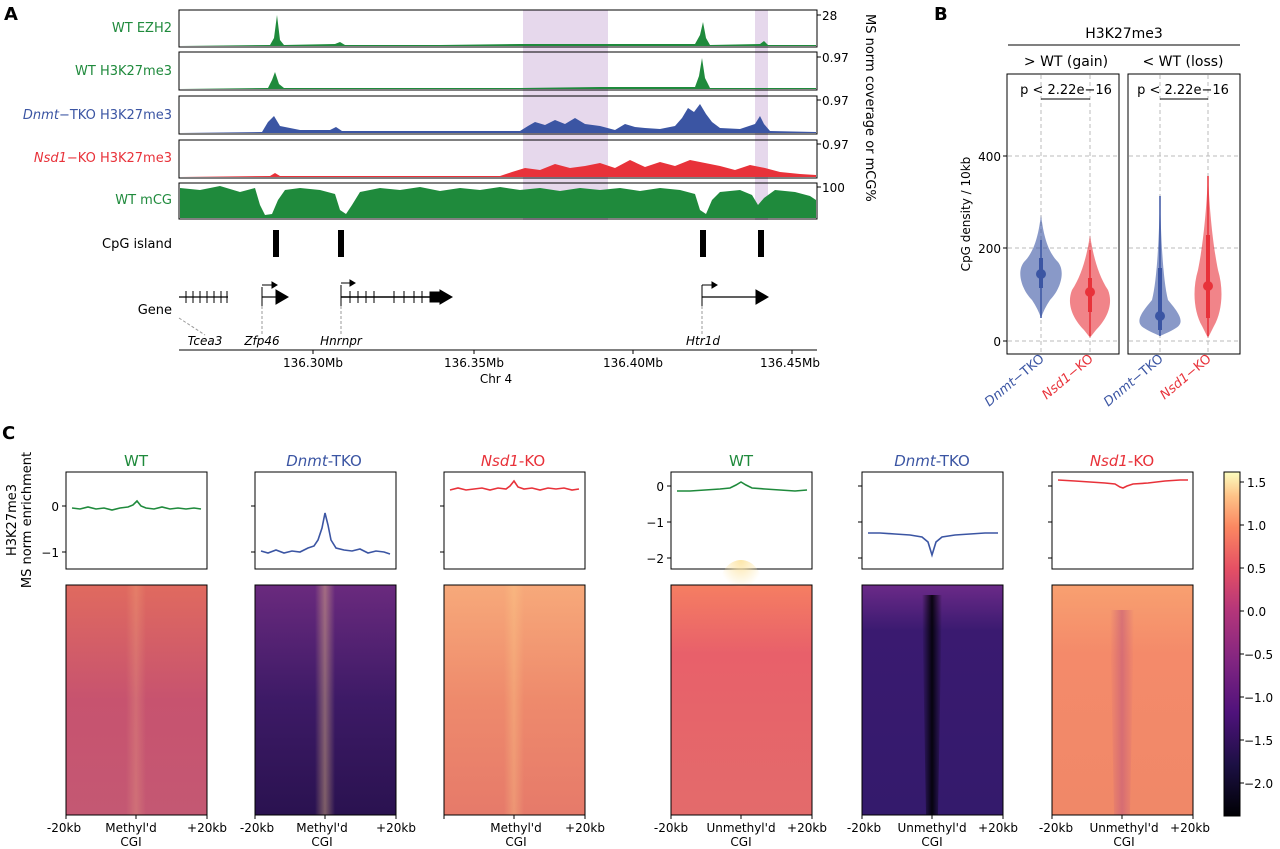 This screenshot has height=849, width=1280. What do you see at coordinates (97, 115) in the screenshot?
I see `track-label-tko-h3k27me3: Dnmt−TKO H3K27me3` at bounding box center [97, 115].